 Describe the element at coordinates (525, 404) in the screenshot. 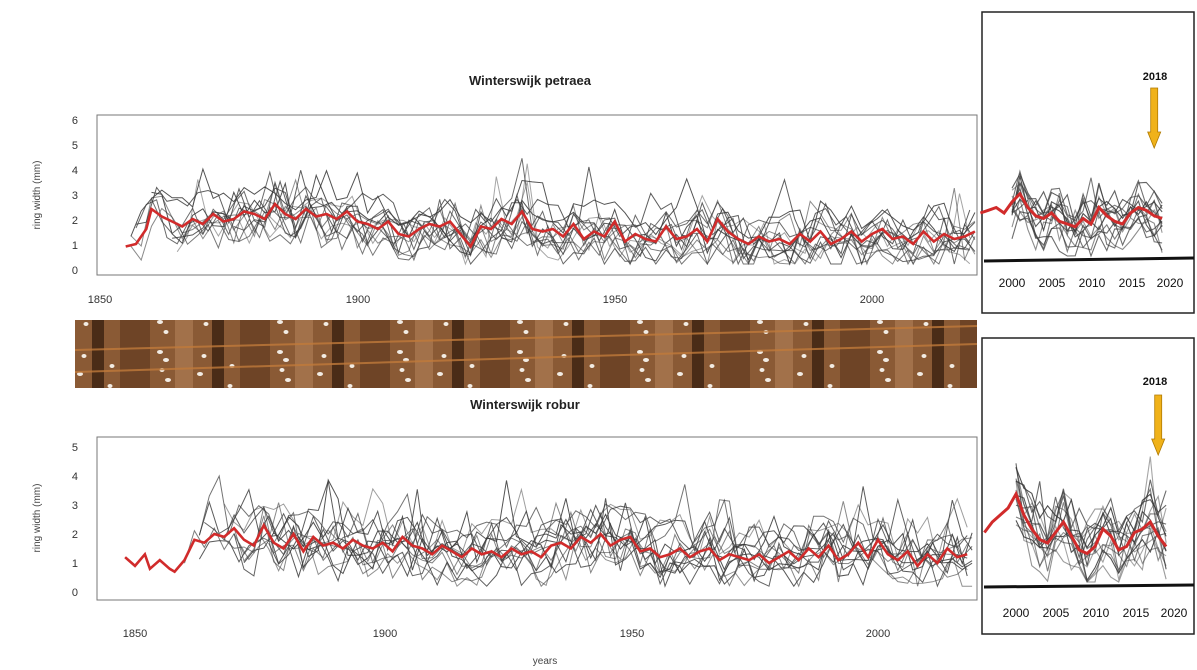

I see `chart-title: Winterswijk robur` at that location.